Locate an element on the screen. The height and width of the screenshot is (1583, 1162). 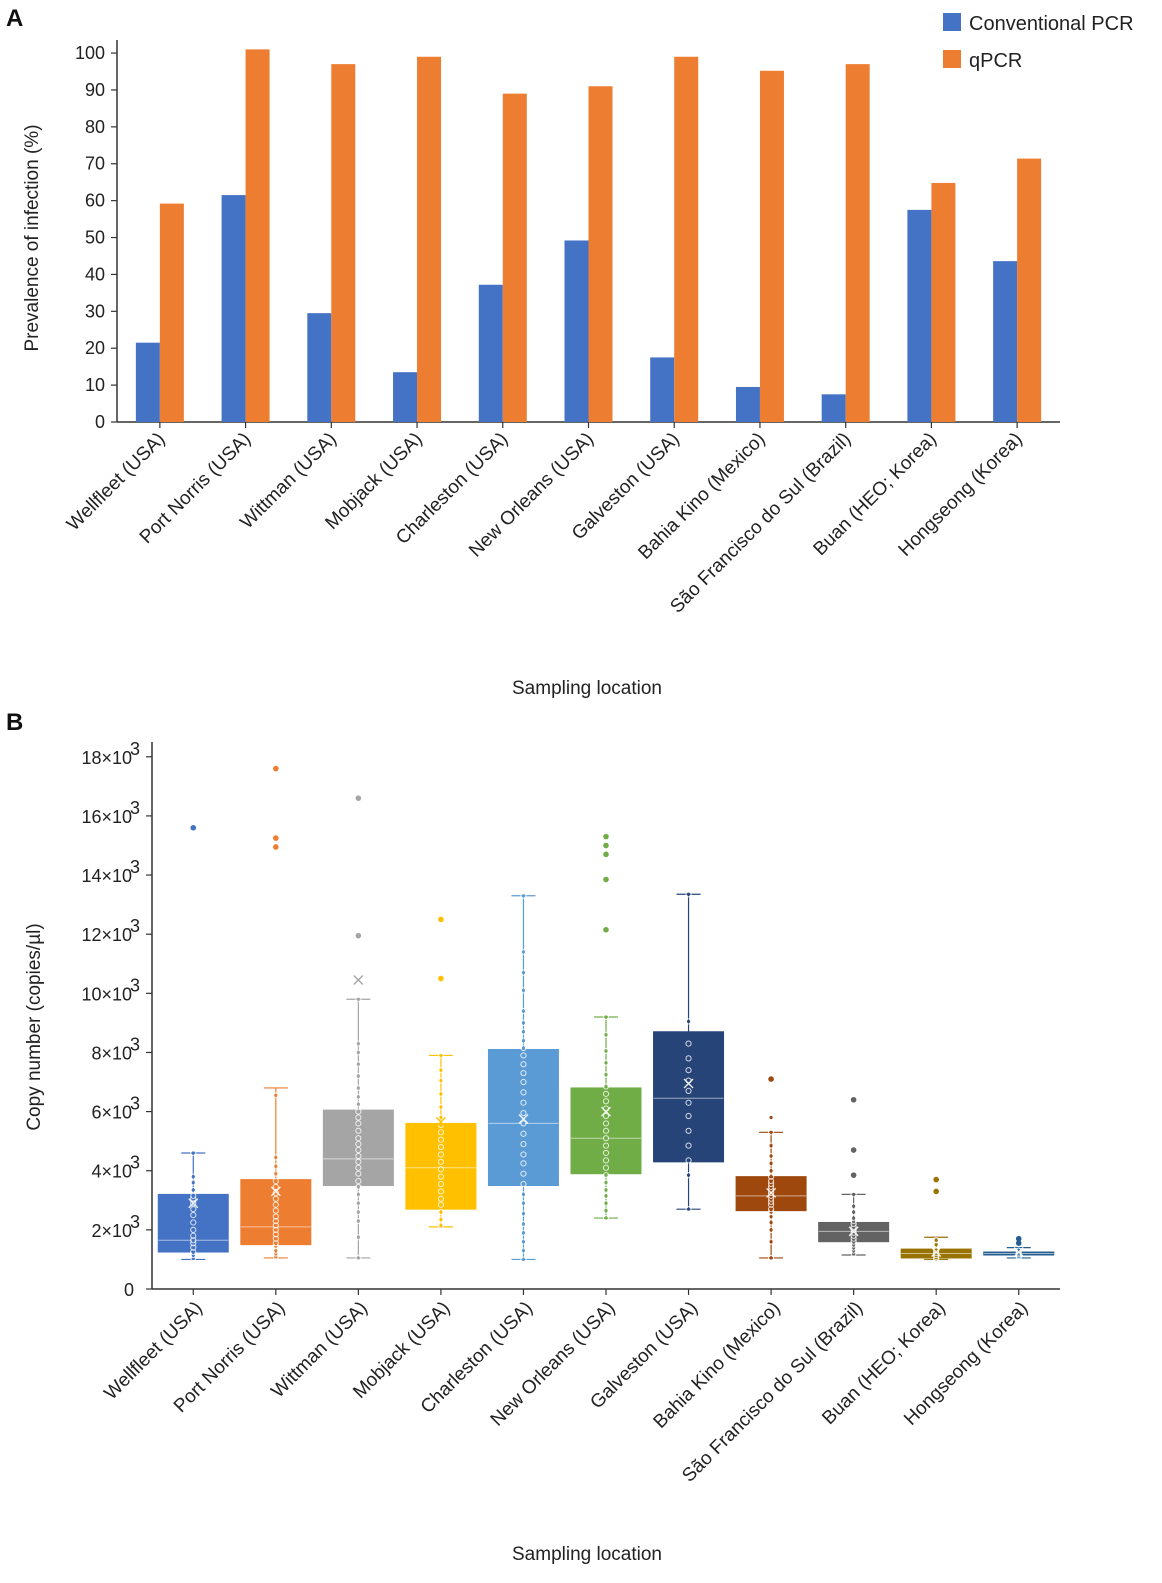
chart-b-y-tick-label: 14×10 is located at coordinates (106, 876).